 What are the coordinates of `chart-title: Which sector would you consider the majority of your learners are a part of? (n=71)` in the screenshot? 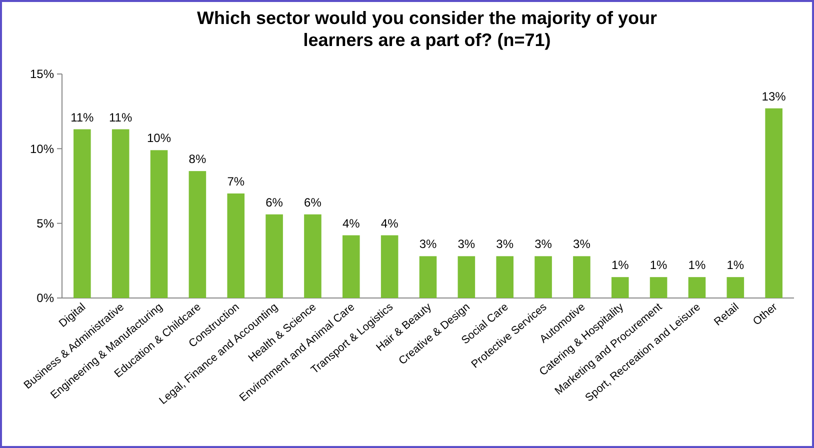 It's located at (427, 29).